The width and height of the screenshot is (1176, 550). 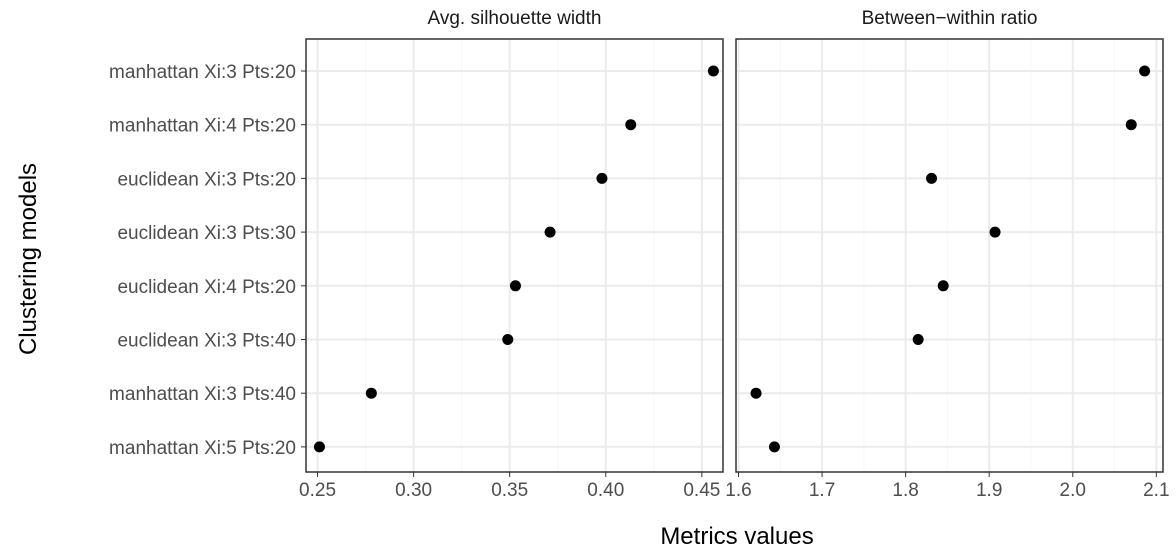 I want to click on x-tick-label: 0.25, so click(x=317, y=490).